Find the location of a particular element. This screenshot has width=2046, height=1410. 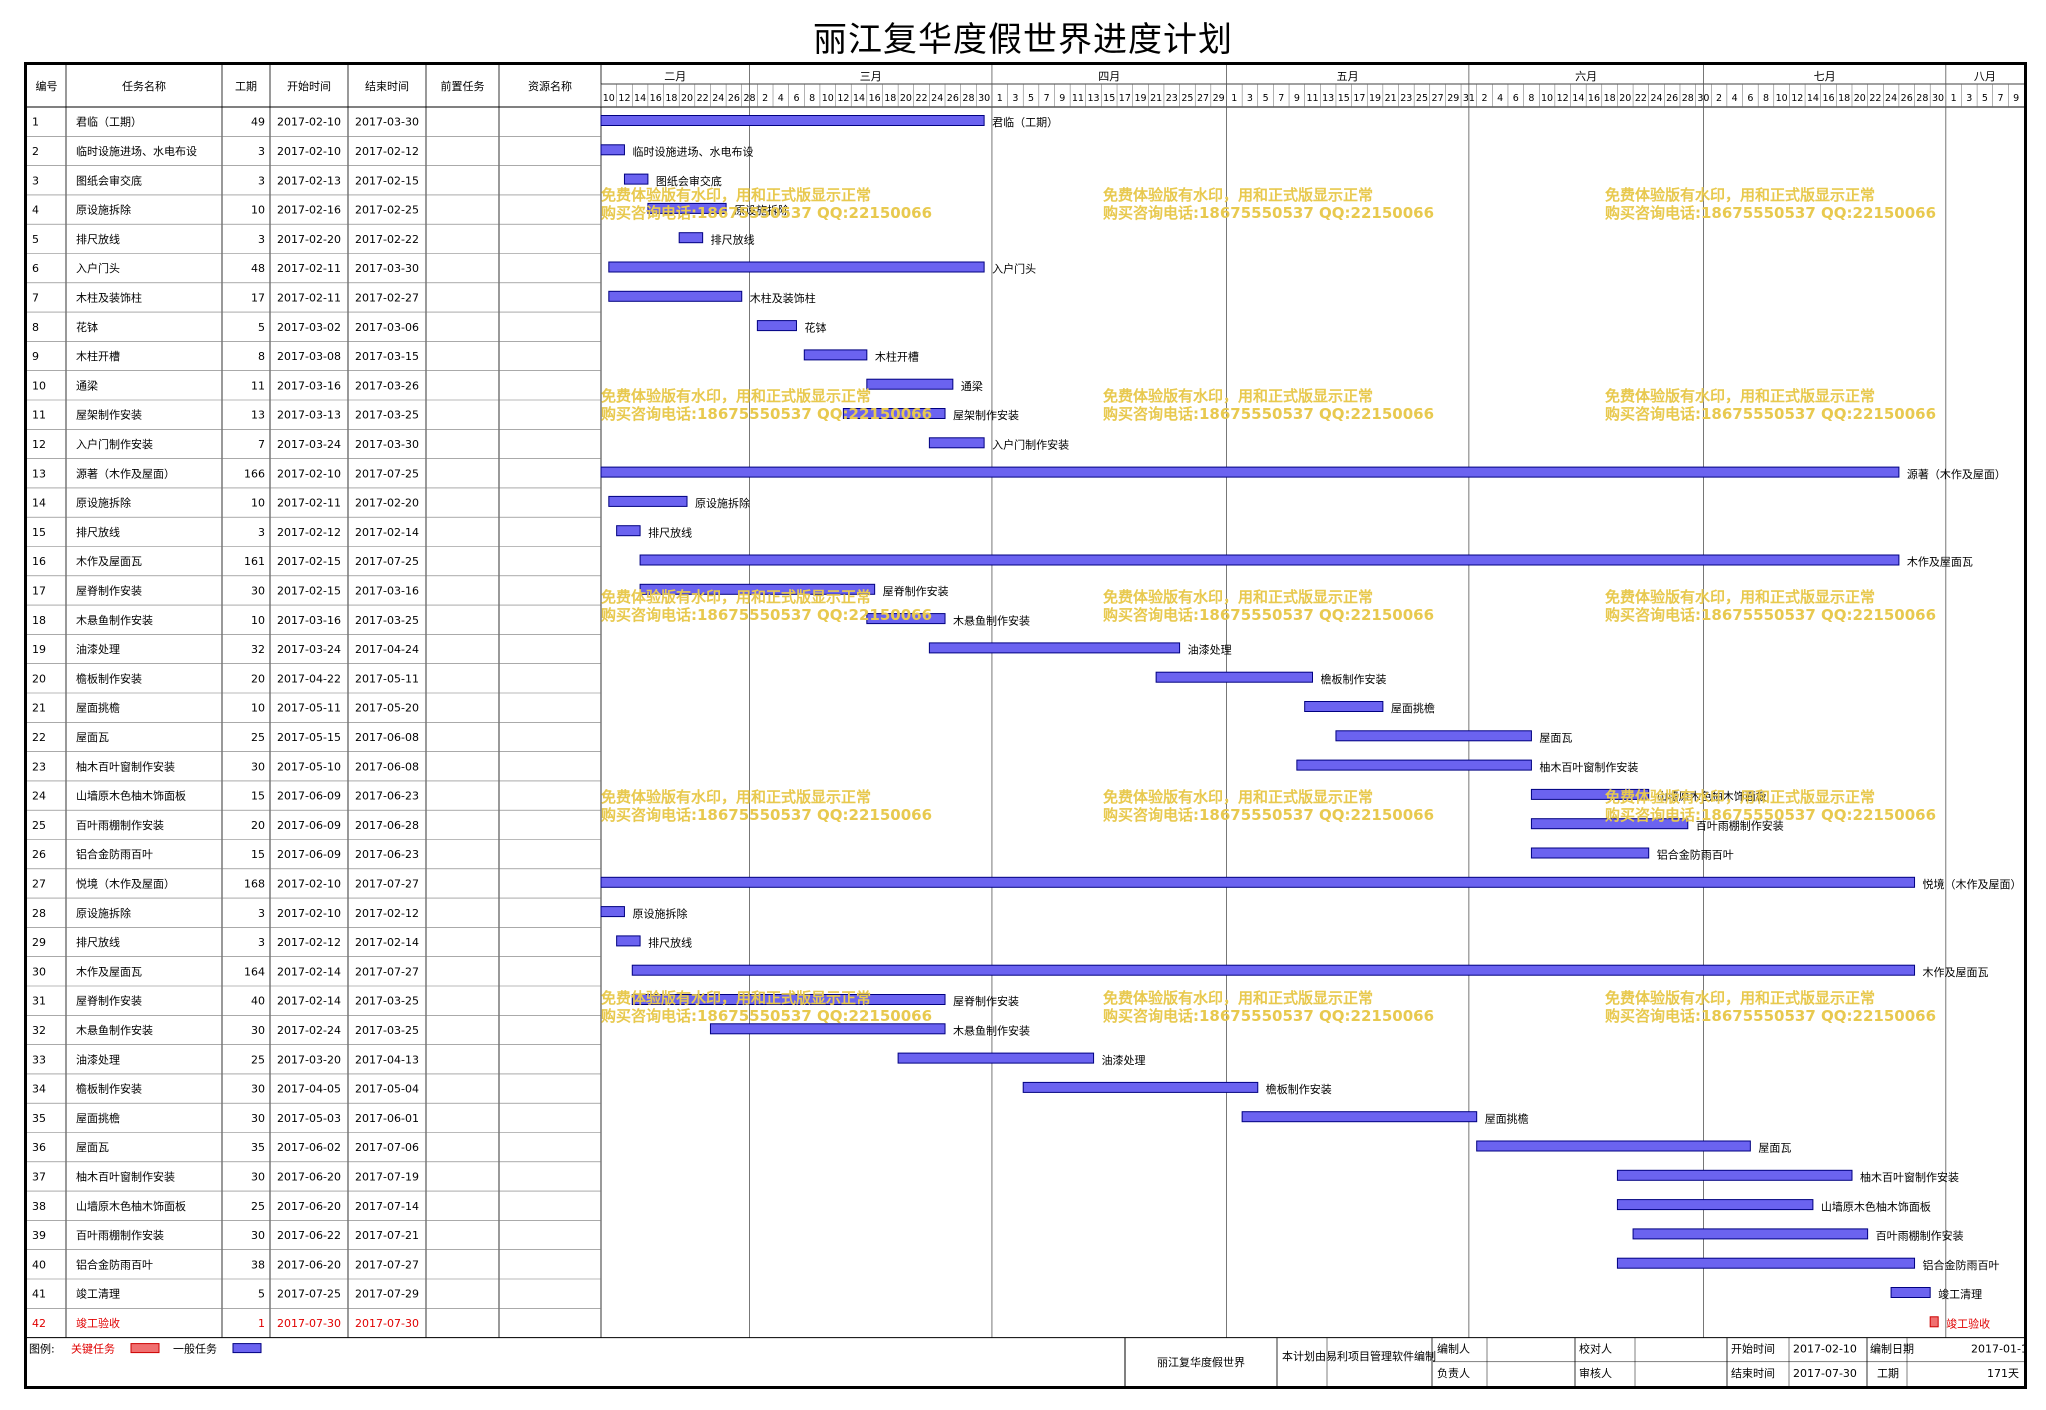

day-tick-label: 30 is located at coordinates (1938, 98).